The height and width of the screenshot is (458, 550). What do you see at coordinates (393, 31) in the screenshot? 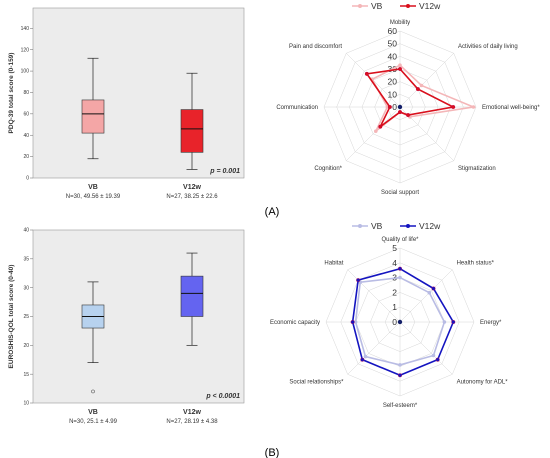
I see `radial-tick-label: 60` at bounding box center [393, 31].